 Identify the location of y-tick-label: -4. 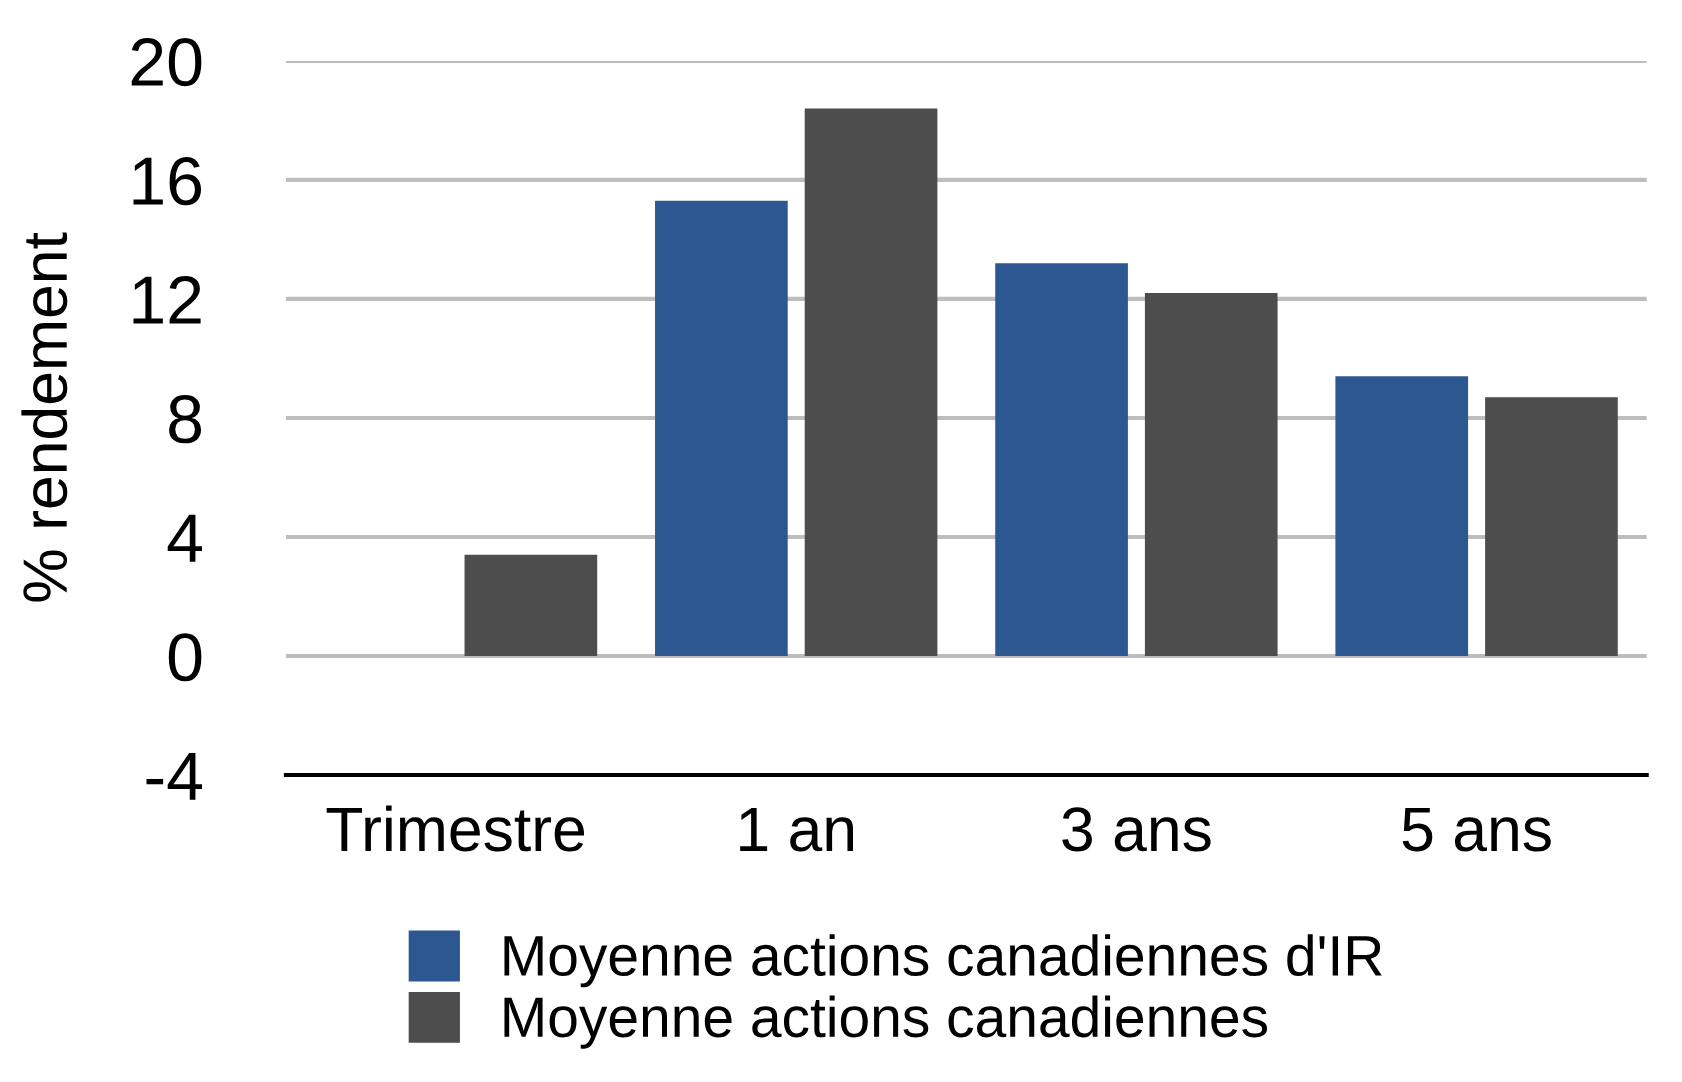
(174, 776).